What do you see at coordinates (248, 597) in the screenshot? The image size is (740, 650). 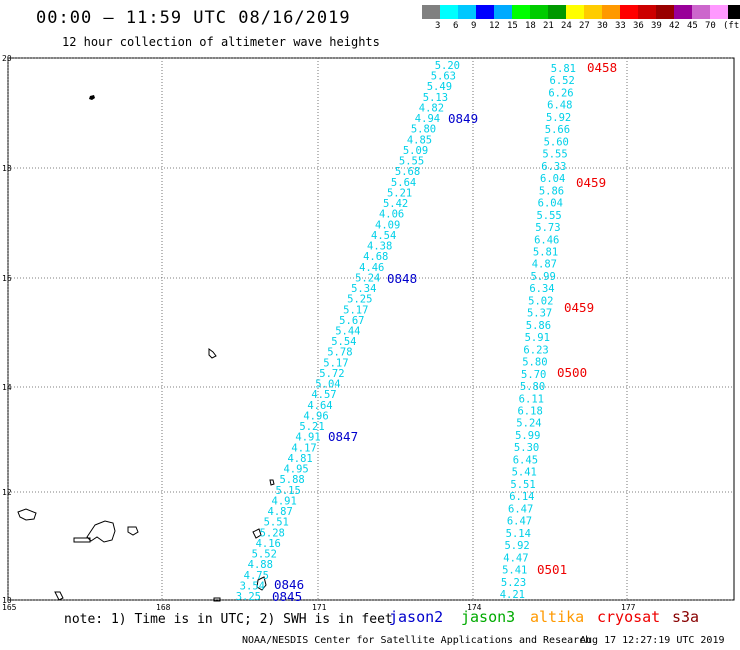 I see `wave-height-value: 3.25` at bounding box center [248, 597].